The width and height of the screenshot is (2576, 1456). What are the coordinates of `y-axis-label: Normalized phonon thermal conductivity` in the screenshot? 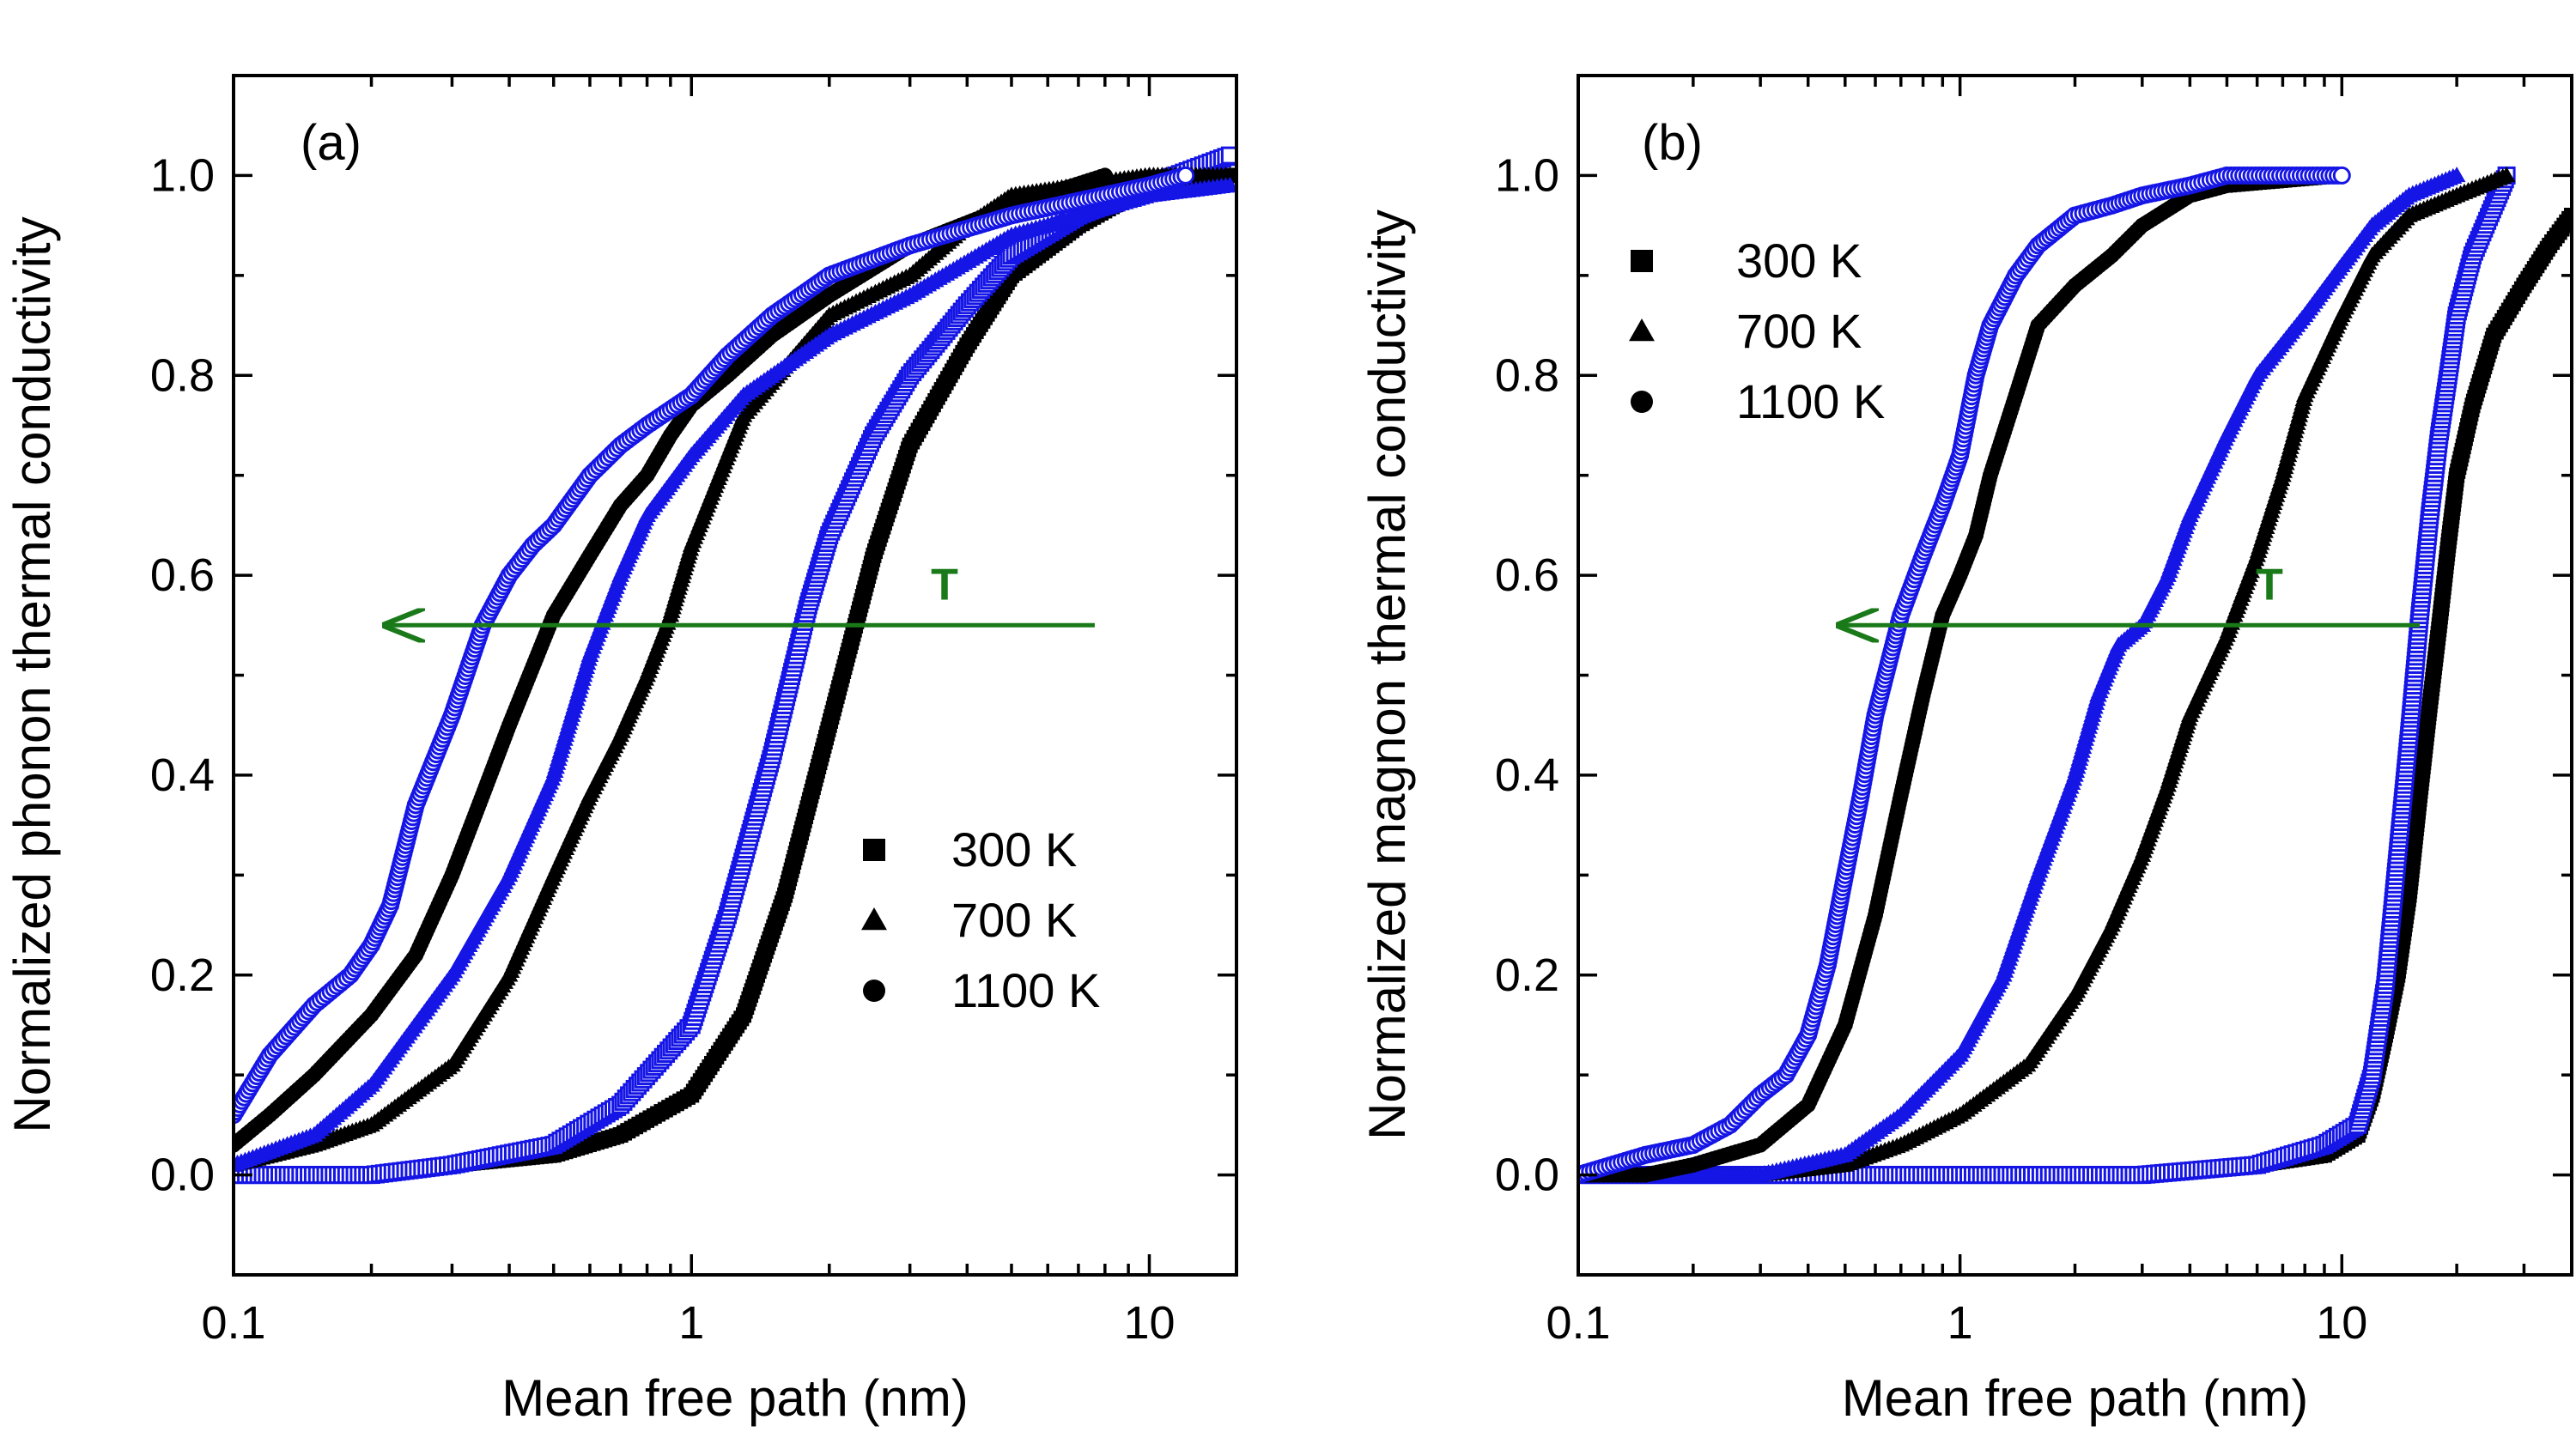 It's located at (32, 674).